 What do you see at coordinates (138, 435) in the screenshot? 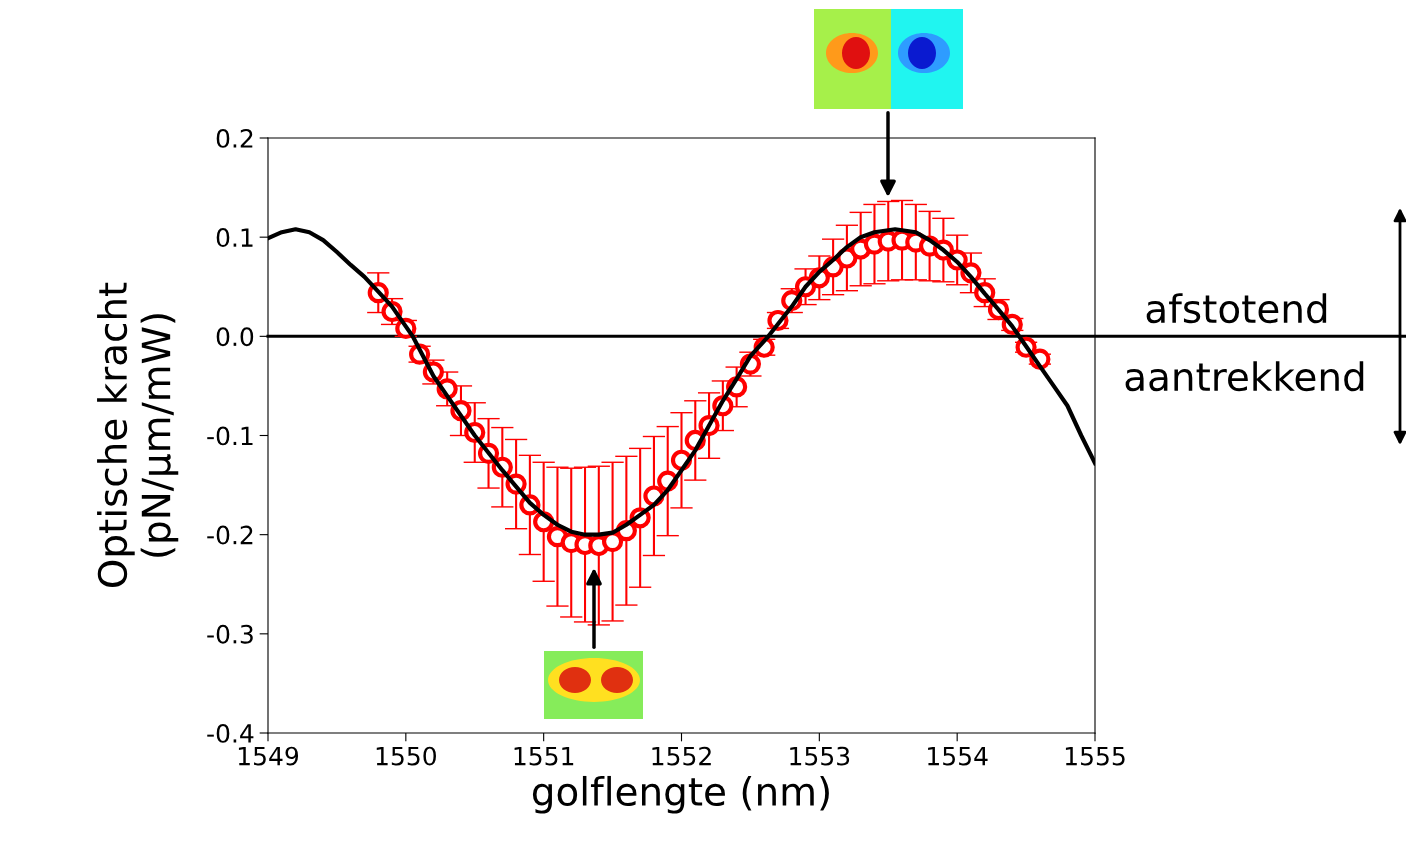
I see `y-axis-title: Optische kracht (pN/µm/mW)` at bounding box center [138, 435].